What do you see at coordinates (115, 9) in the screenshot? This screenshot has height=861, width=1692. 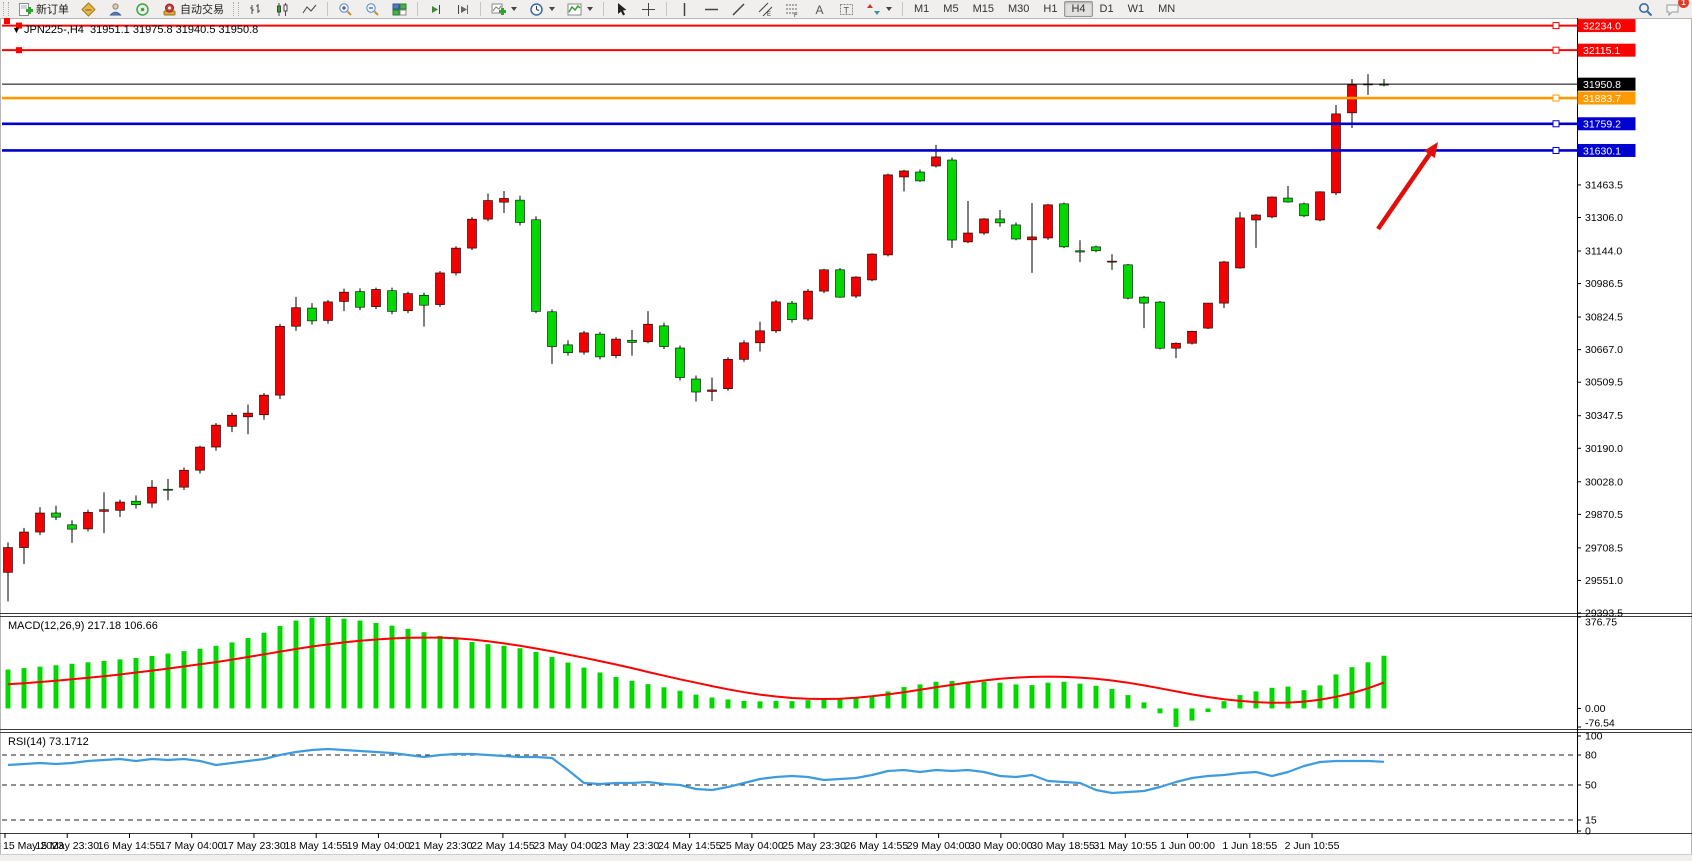 I see `navigator-button` at bounding box center [115, 9].